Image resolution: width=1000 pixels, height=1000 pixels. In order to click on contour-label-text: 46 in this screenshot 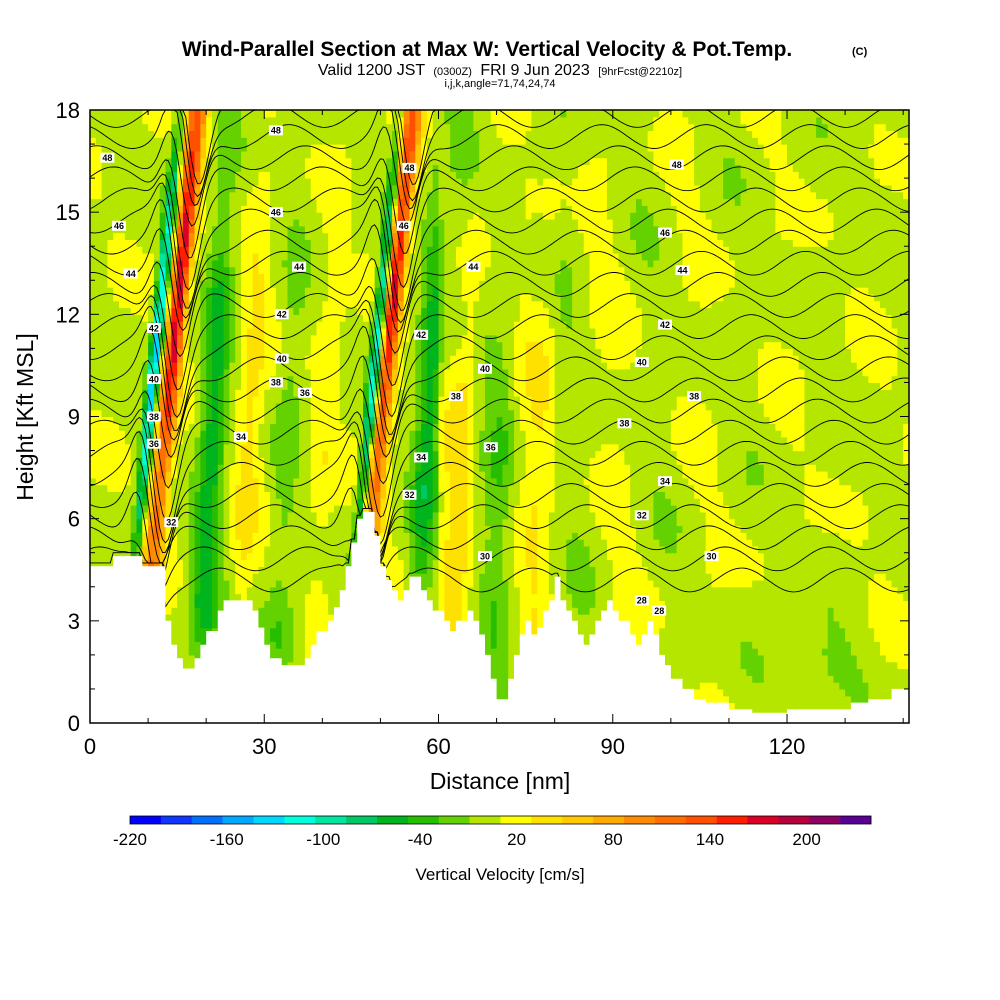, I will do `click(276, 213)`.